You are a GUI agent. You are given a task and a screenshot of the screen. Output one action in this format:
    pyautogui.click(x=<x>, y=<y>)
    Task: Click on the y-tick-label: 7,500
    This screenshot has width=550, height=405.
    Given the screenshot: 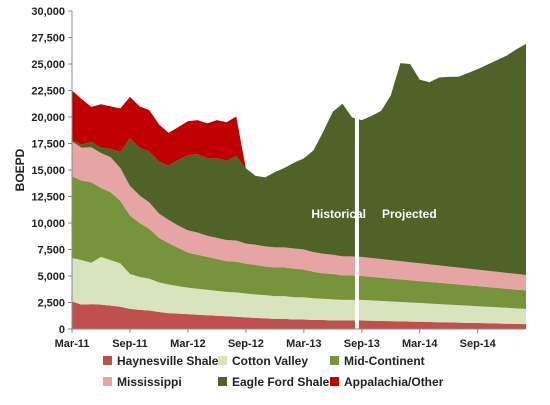 What is the action you would take?
    pyautogui.click(x=51, y=251)
    